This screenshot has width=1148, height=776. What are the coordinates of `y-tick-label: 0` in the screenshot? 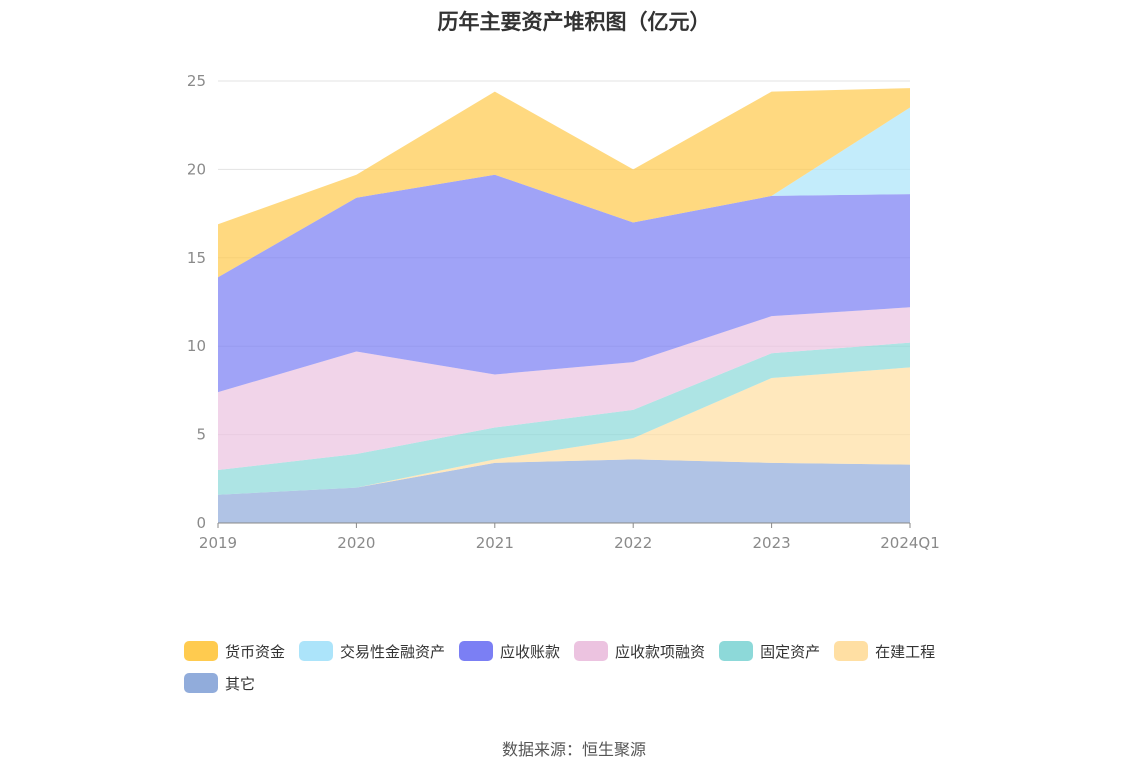 It's located at (201, 523).